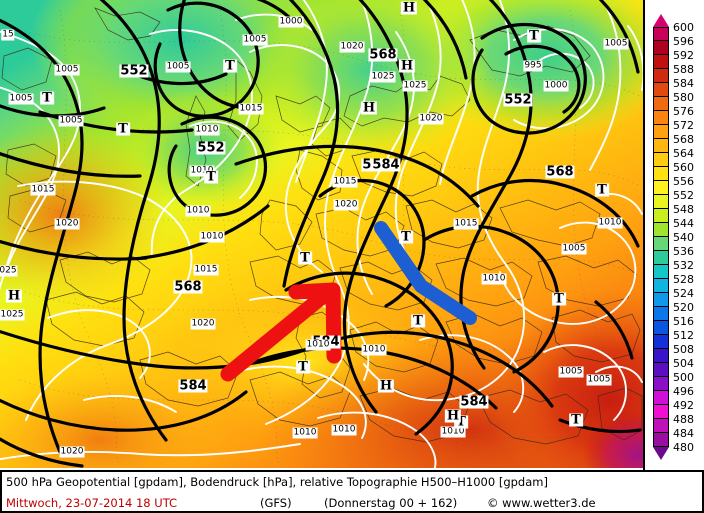  I want to click on legend-colour-bar, so click(661, 237).